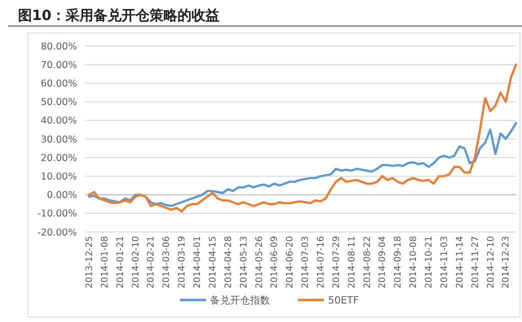  I want to click on x-tick-label: 2013-12-25, so click(90, 262).